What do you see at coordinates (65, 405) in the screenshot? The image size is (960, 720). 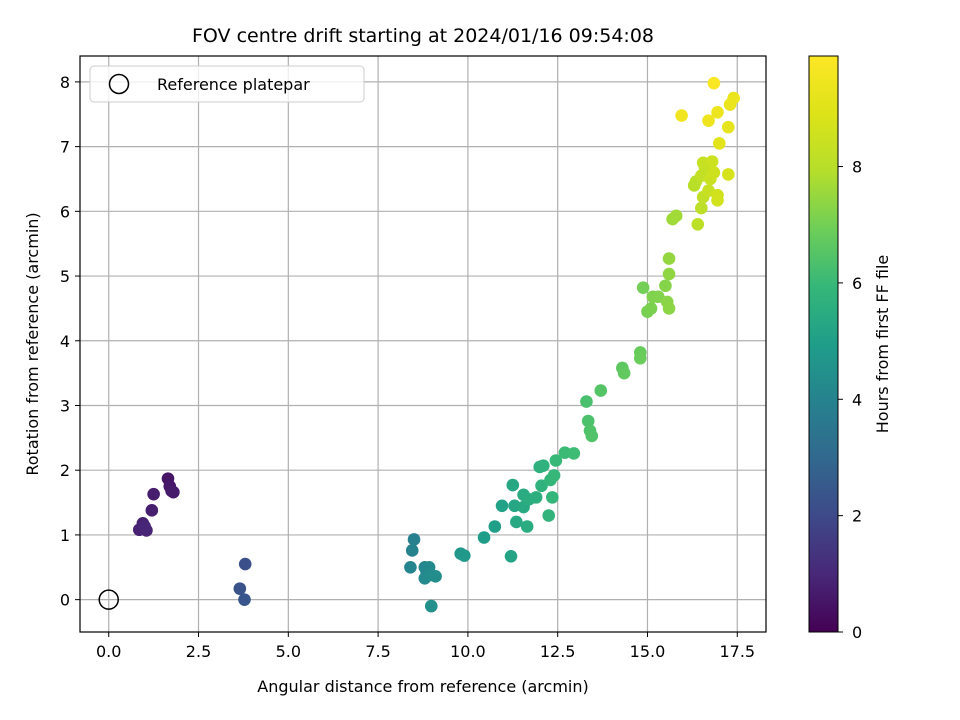 I see `y-tick-label: 3` at bounding box center [65, 405].